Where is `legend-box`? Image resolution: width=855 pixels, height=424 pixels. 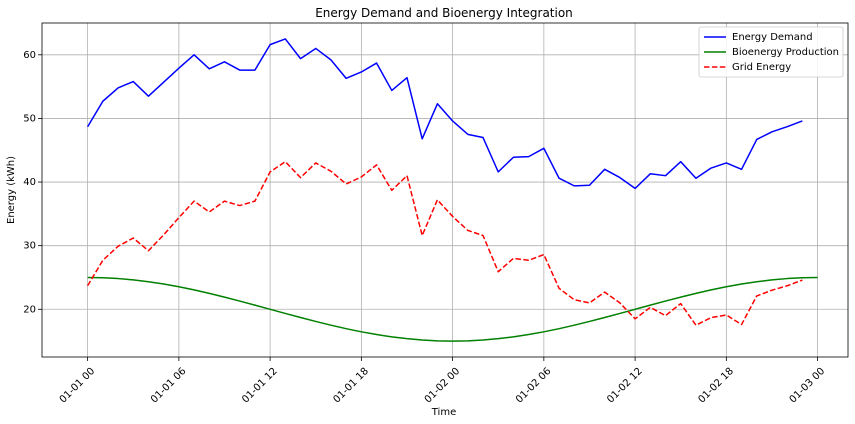 legend-box is located at coordinates (771, 52).